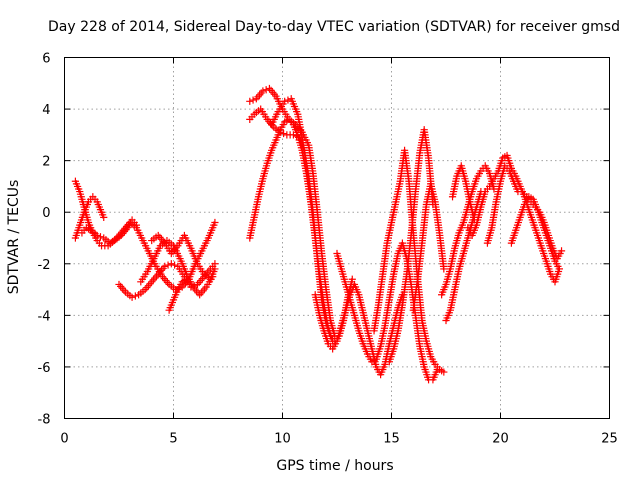  Describe the element at coordinates (46, 110) in the screenshot. I see `y-tick-label: 4` at that location.